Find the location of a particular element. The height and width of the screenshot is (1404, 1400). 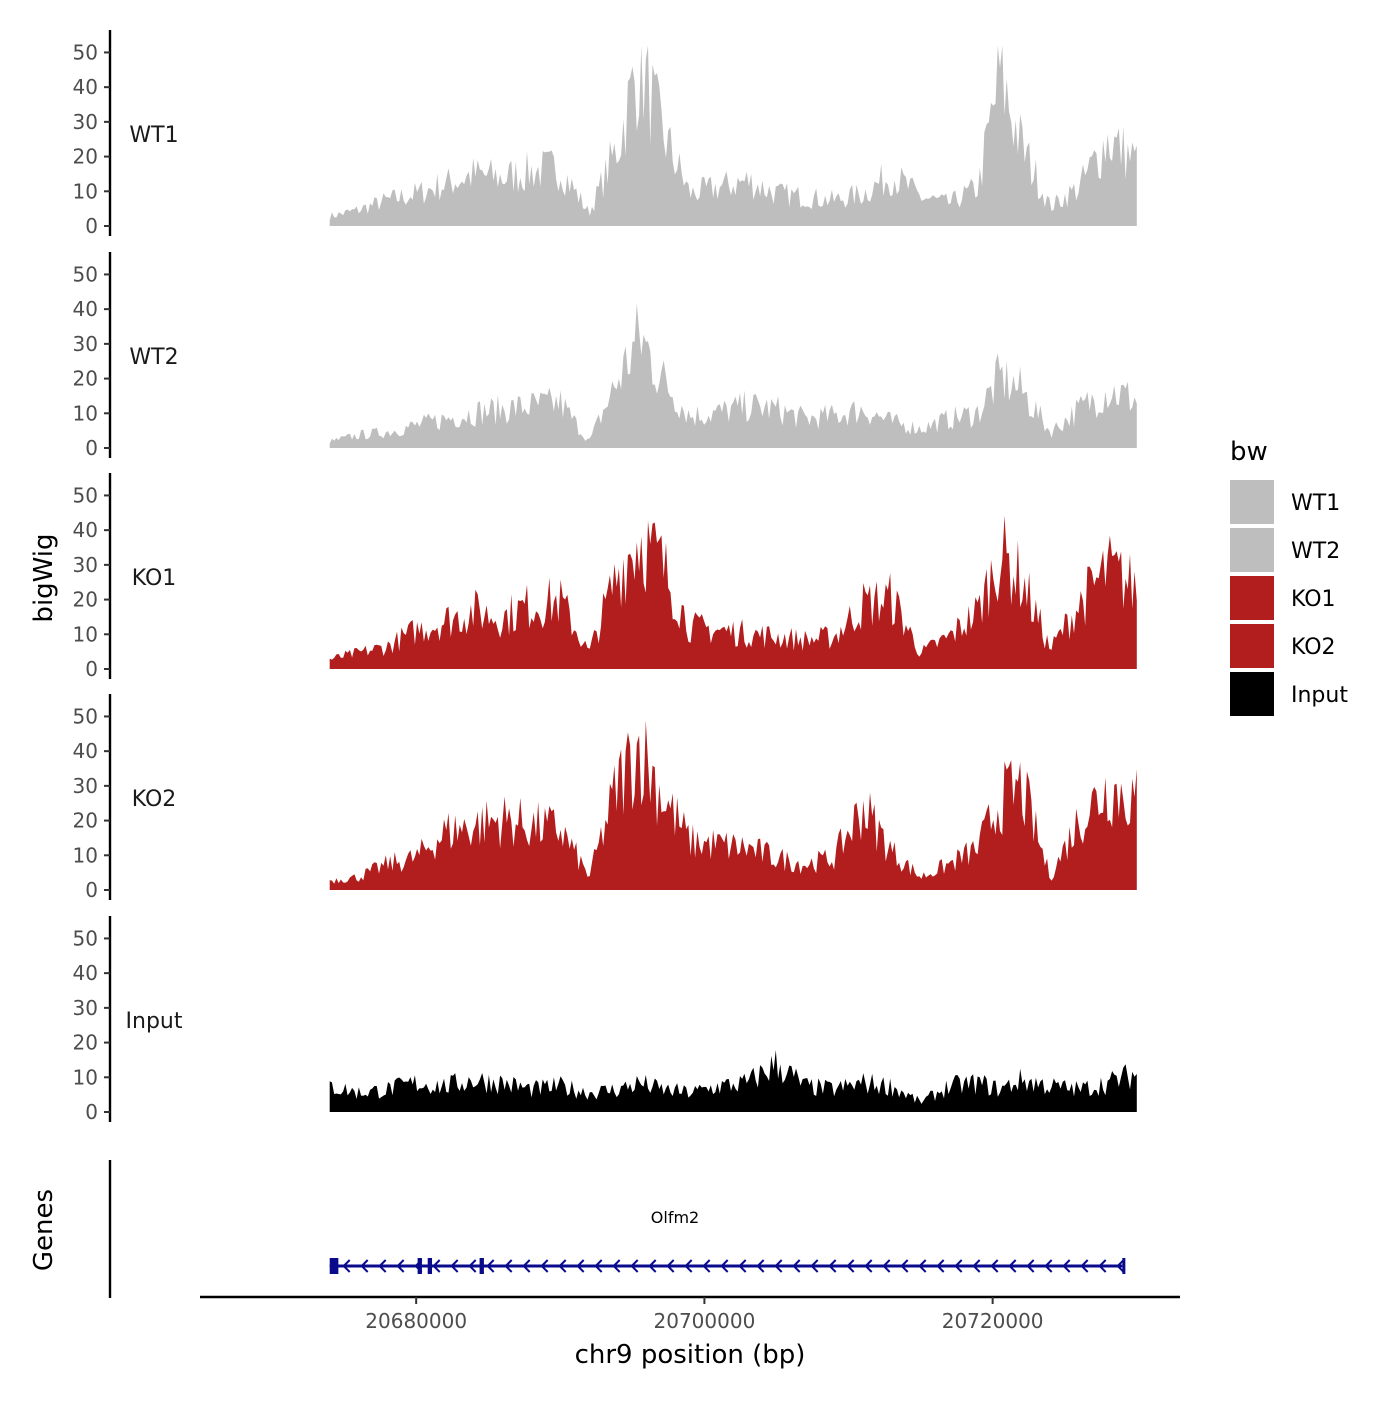

track-label-input: Input is located at coordinates (154, 1021).